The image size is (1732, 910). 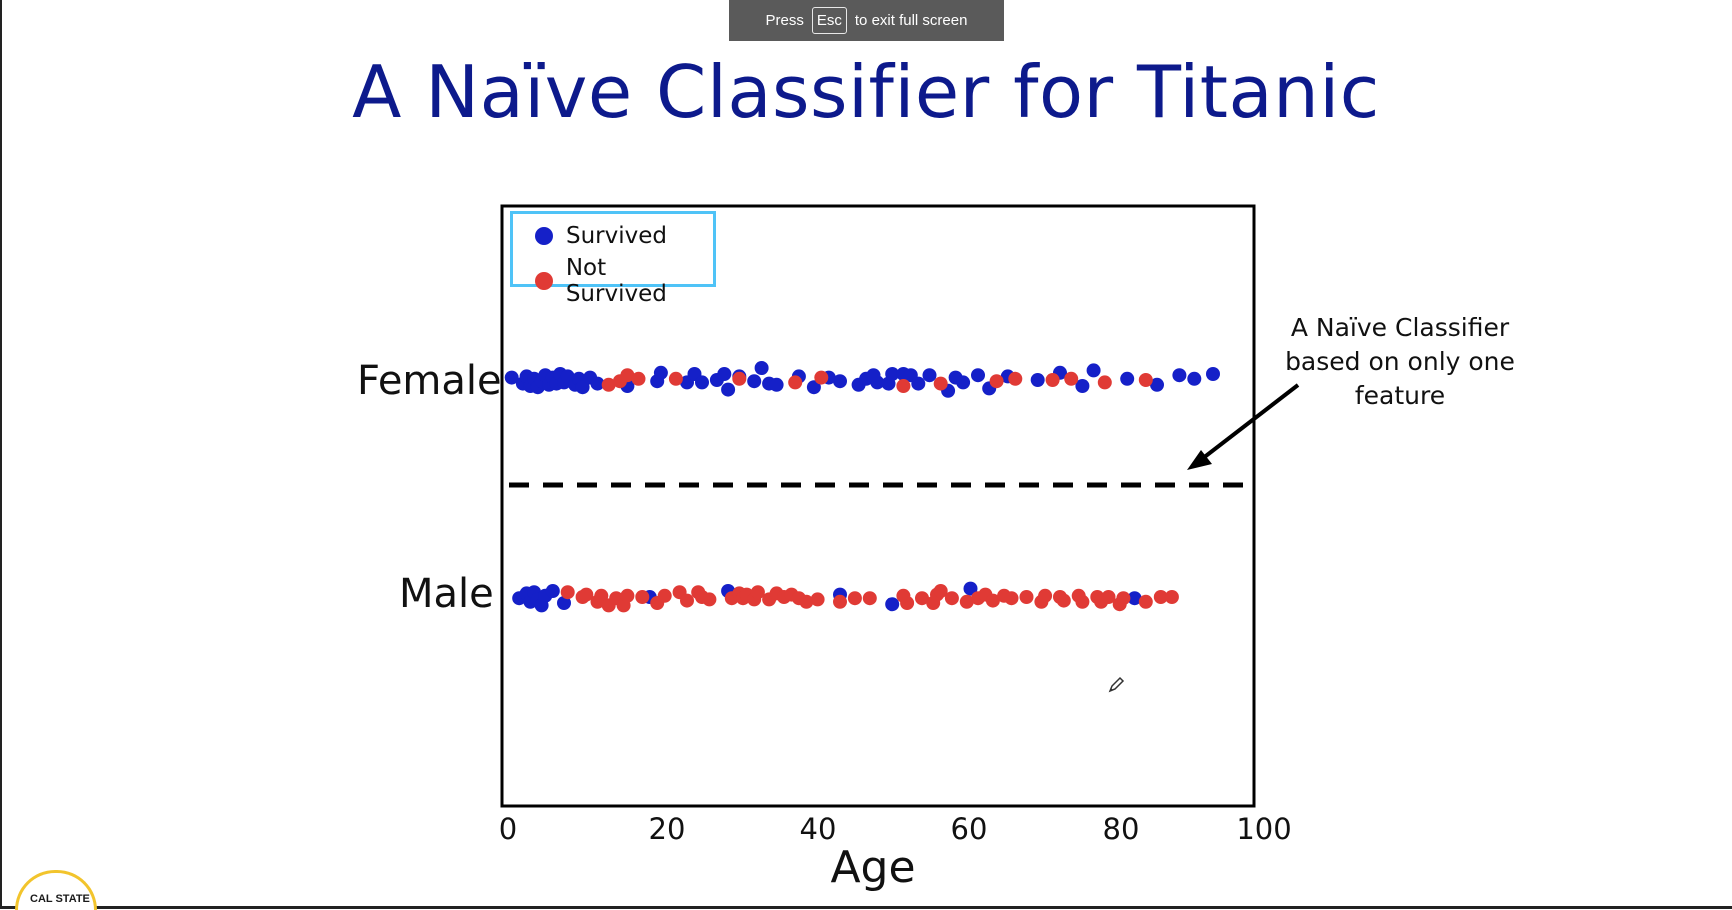 I want to click on category-label-female: Female, so click(x=429, y=381).